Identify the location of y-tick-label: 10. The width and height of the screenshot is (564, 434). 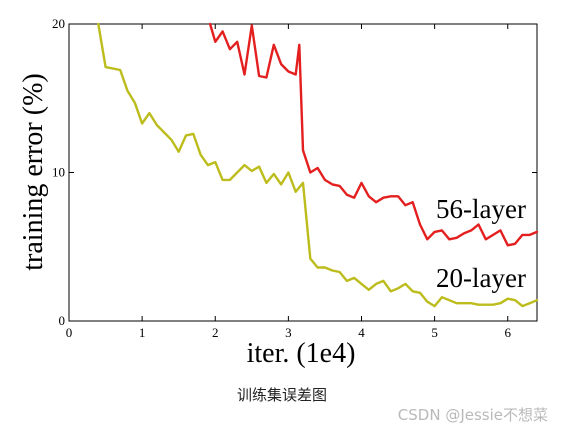
(58, 172).